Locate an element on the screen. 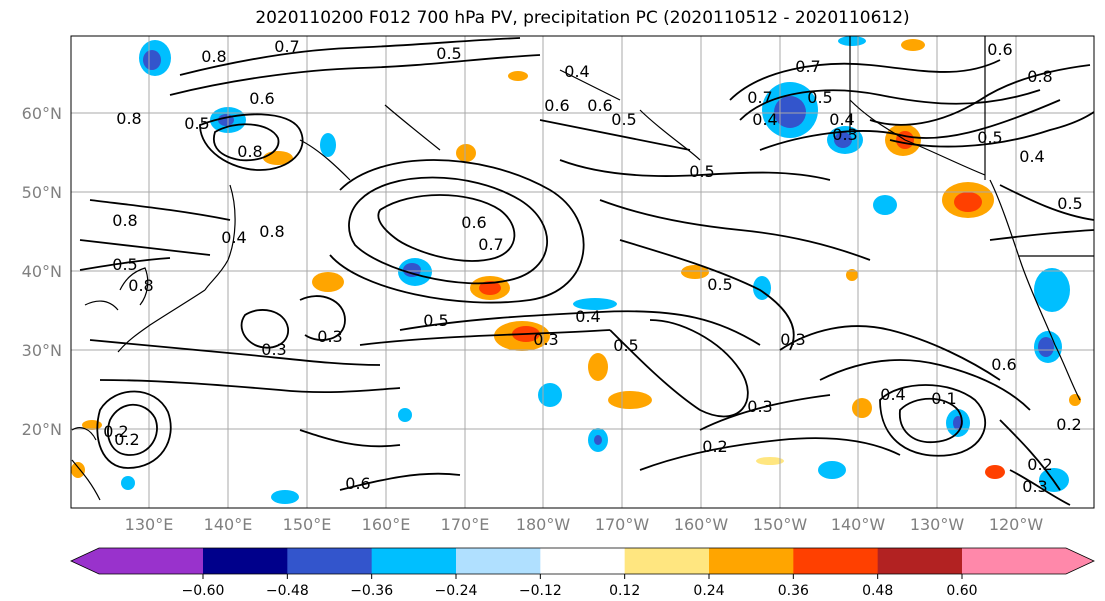 The image size is (1105, 601). colorbar-tick-label: 0.24 is located at coordinates (708, 591).